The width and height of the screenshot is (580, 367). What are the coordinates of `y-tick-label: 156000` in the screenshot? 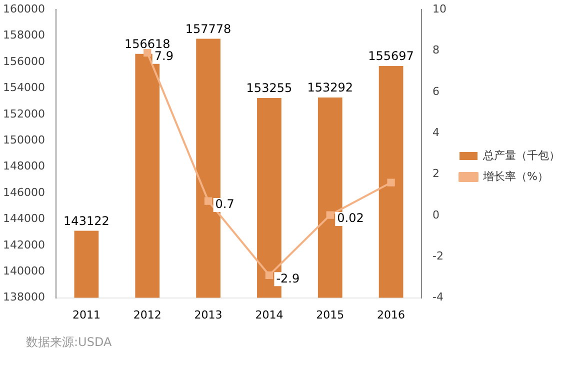 It's located at (23, 61).